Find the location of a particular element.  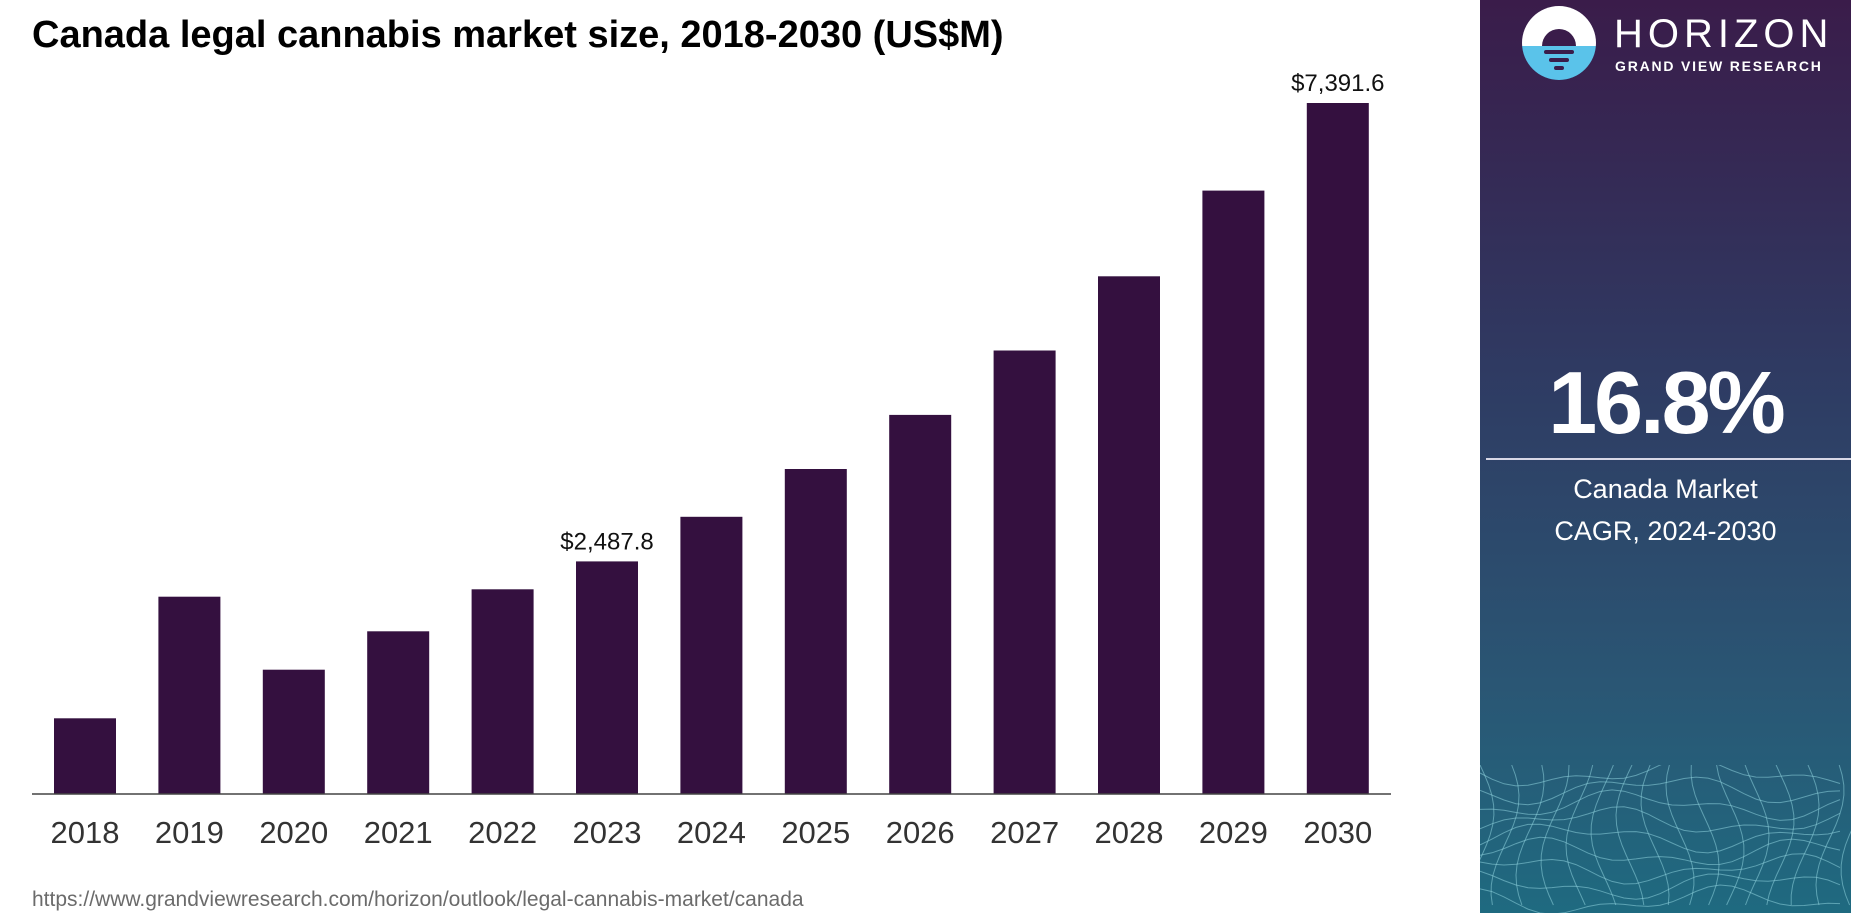

bar-2029 is located at coordinates (1233, 492).